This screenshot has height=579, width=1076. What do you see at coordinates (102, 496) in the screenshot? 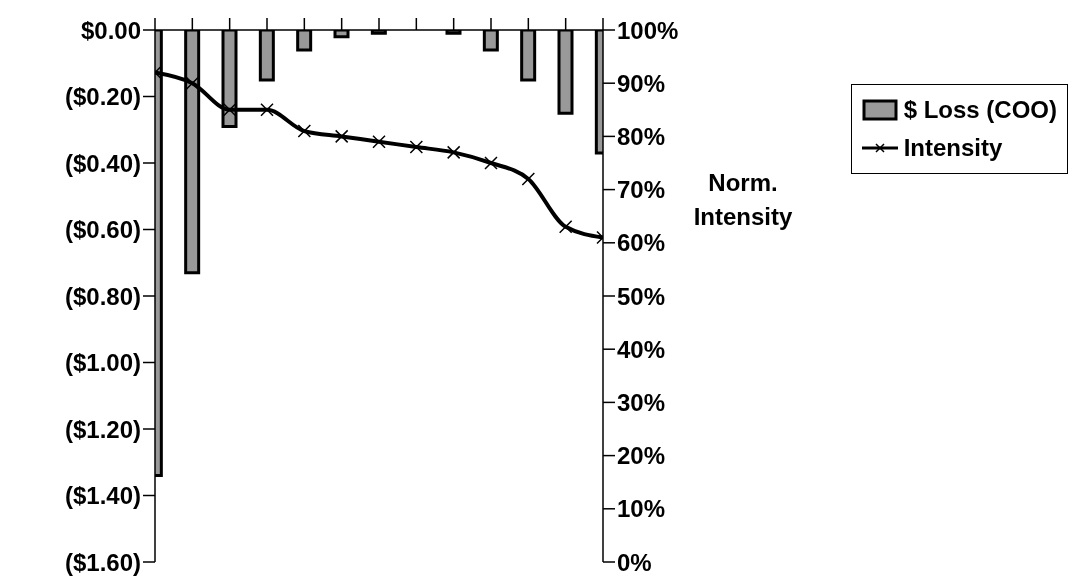
I see `y-tick-label: ($1.40)` at bounding box center [102, 496].